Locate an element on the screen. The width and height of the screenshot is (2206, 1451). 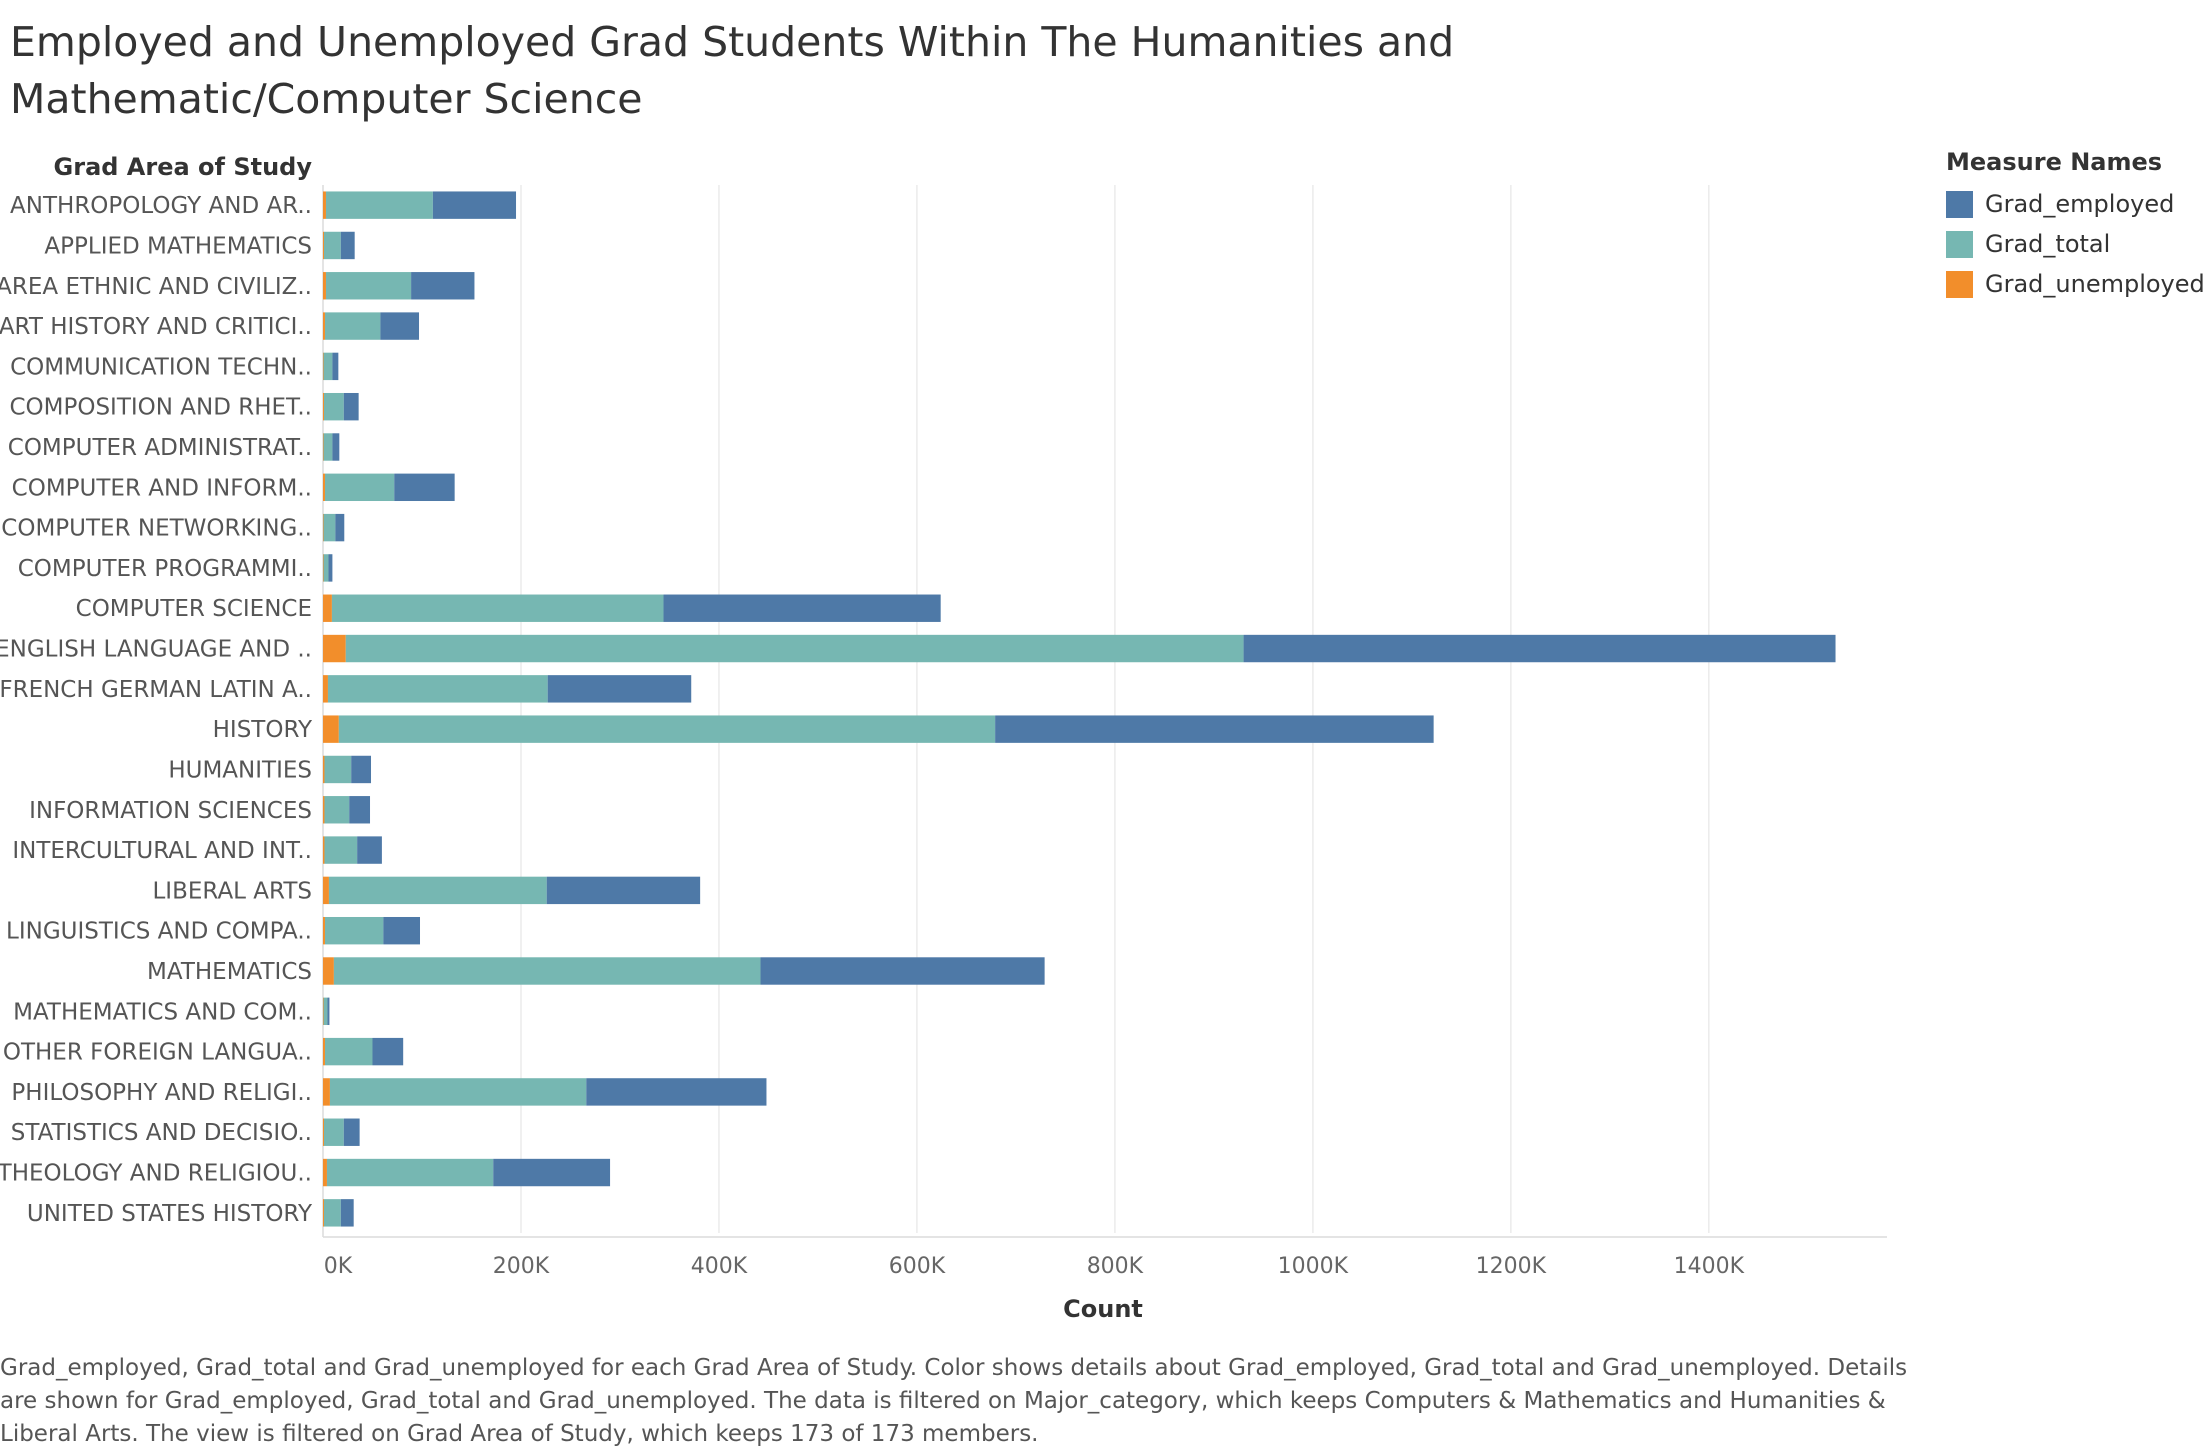
bar-grad-employed-english-language-and is located at coordinates (1539, 648).